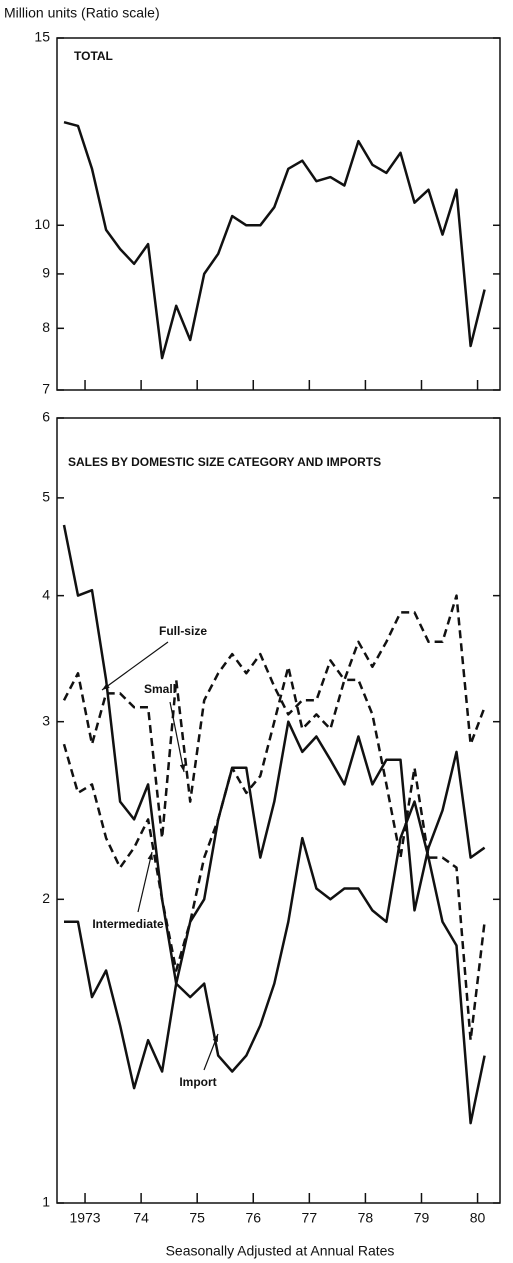 The width and height of the screenshot is (513, 1263). Describe the element at coordinates (46, 417) in the screenshot. I see `y-tick-label: 6` at that location.